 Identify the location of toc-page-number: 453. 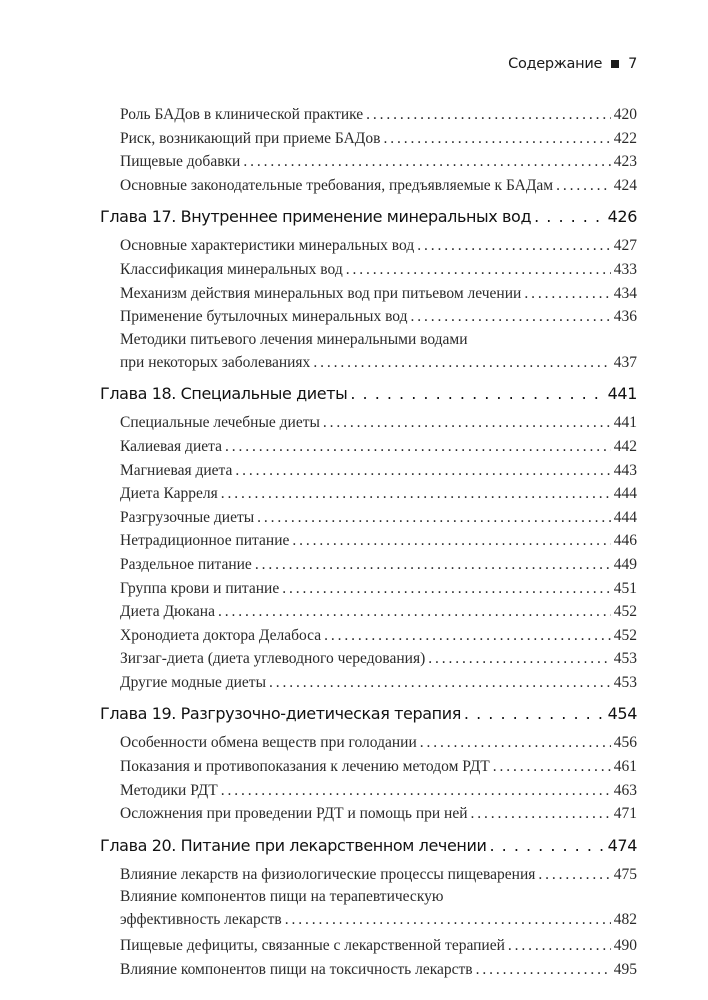
(625, 659).